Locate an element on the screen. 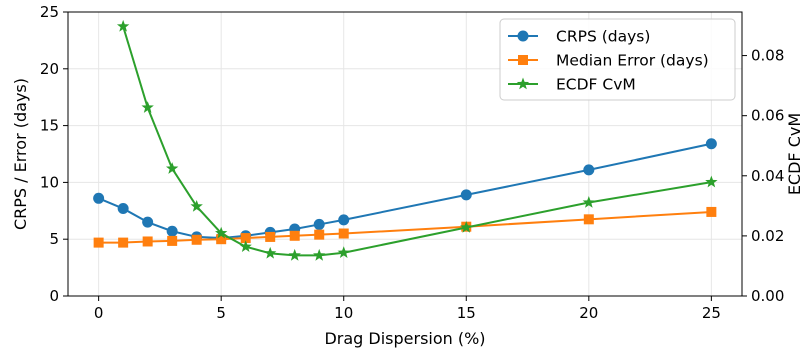 This screenshot has width=812, height=352. legend-item: ECDF CvM is located at coordinates (572, 85).